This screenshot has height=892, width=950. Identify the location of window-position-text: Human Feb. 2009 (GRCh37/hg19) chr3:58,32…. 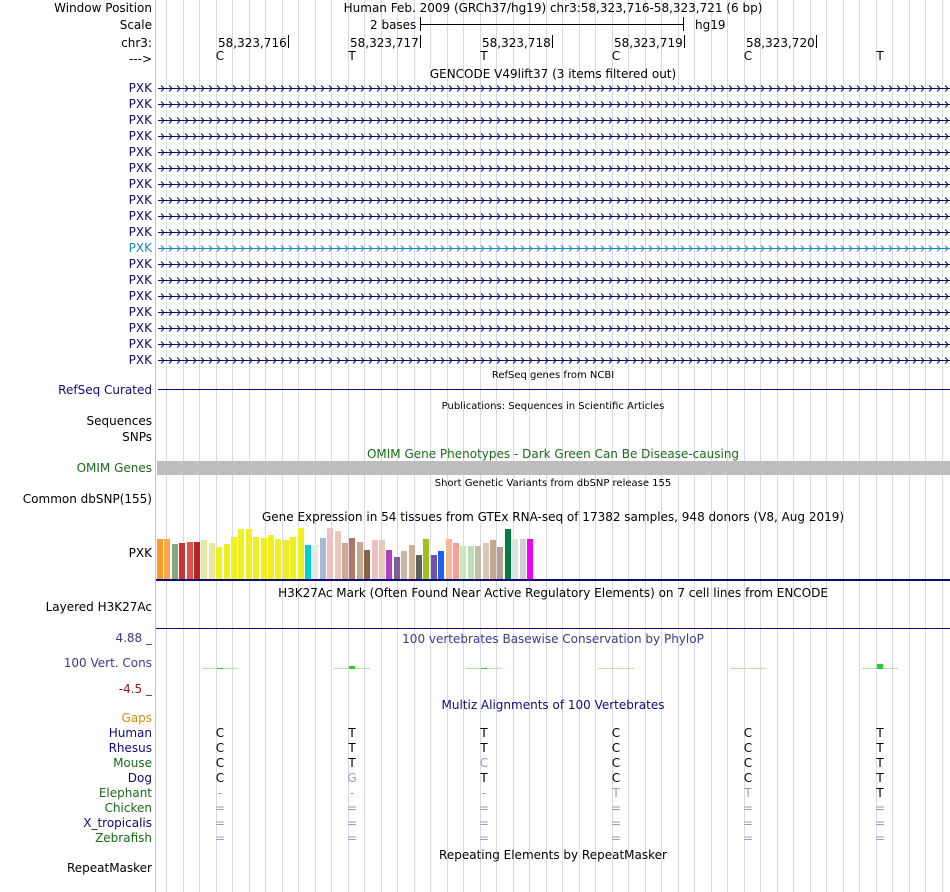
(553, 8).